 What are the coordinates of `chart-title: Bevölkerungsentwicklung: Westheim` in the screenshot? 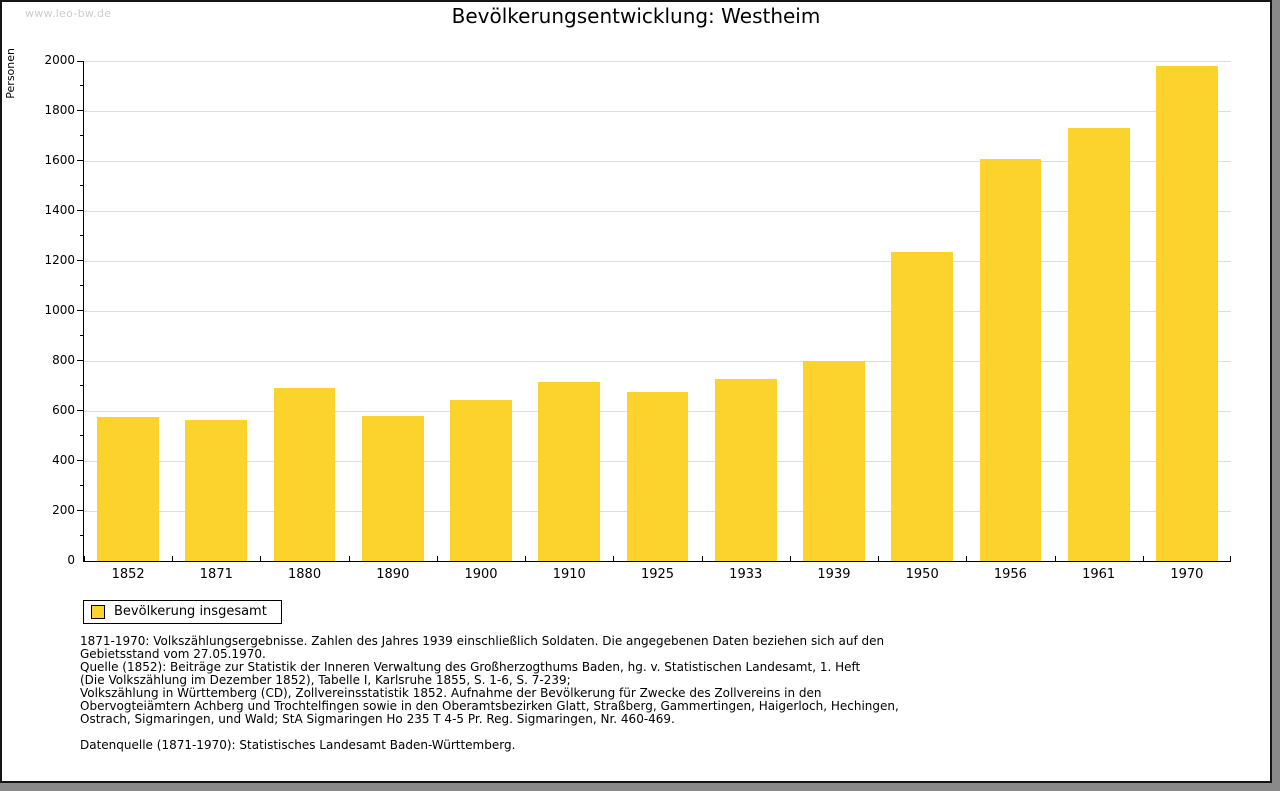 It's located at (636, 16).